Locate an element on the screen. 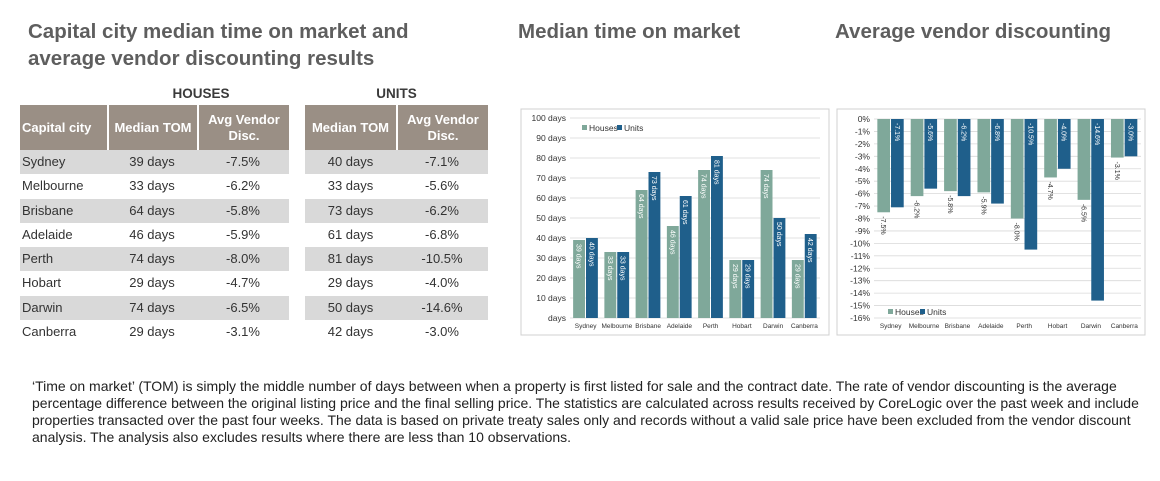  y-tick-label: -13% is located at coordinates (860, 281).